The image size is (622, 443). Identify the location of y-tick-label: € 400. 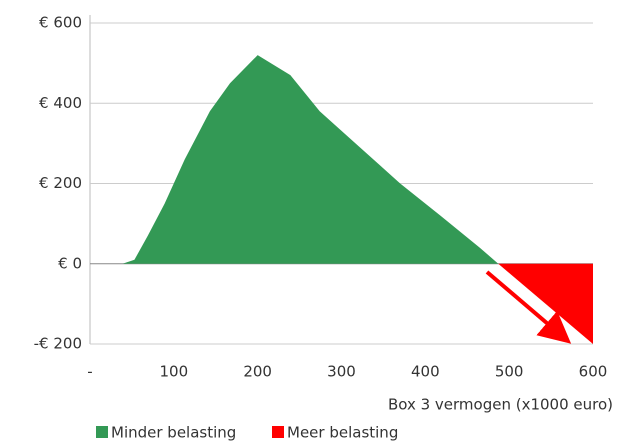
(60, 103).